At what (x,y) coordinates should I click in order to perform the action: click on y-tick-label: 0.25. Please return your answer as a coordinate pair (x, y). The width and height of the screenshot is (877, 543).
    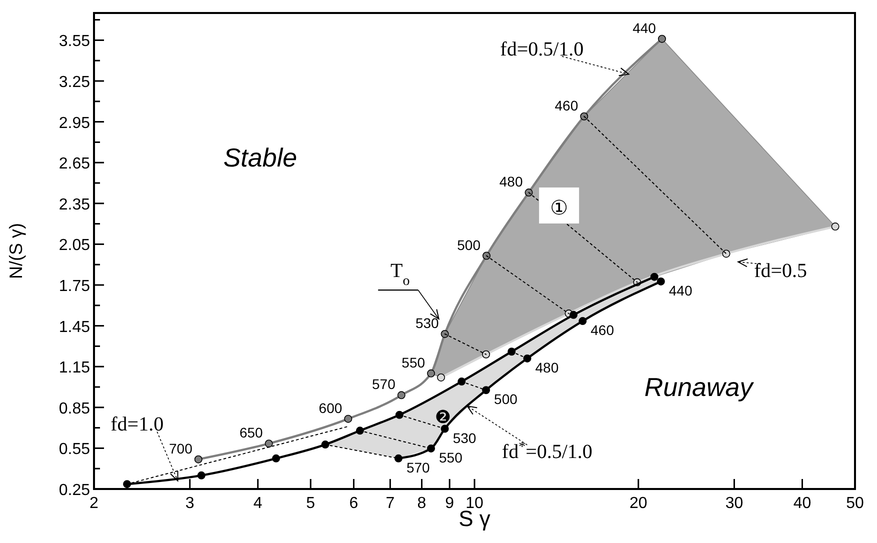
    Looking at the image, I should click on (74, 490).